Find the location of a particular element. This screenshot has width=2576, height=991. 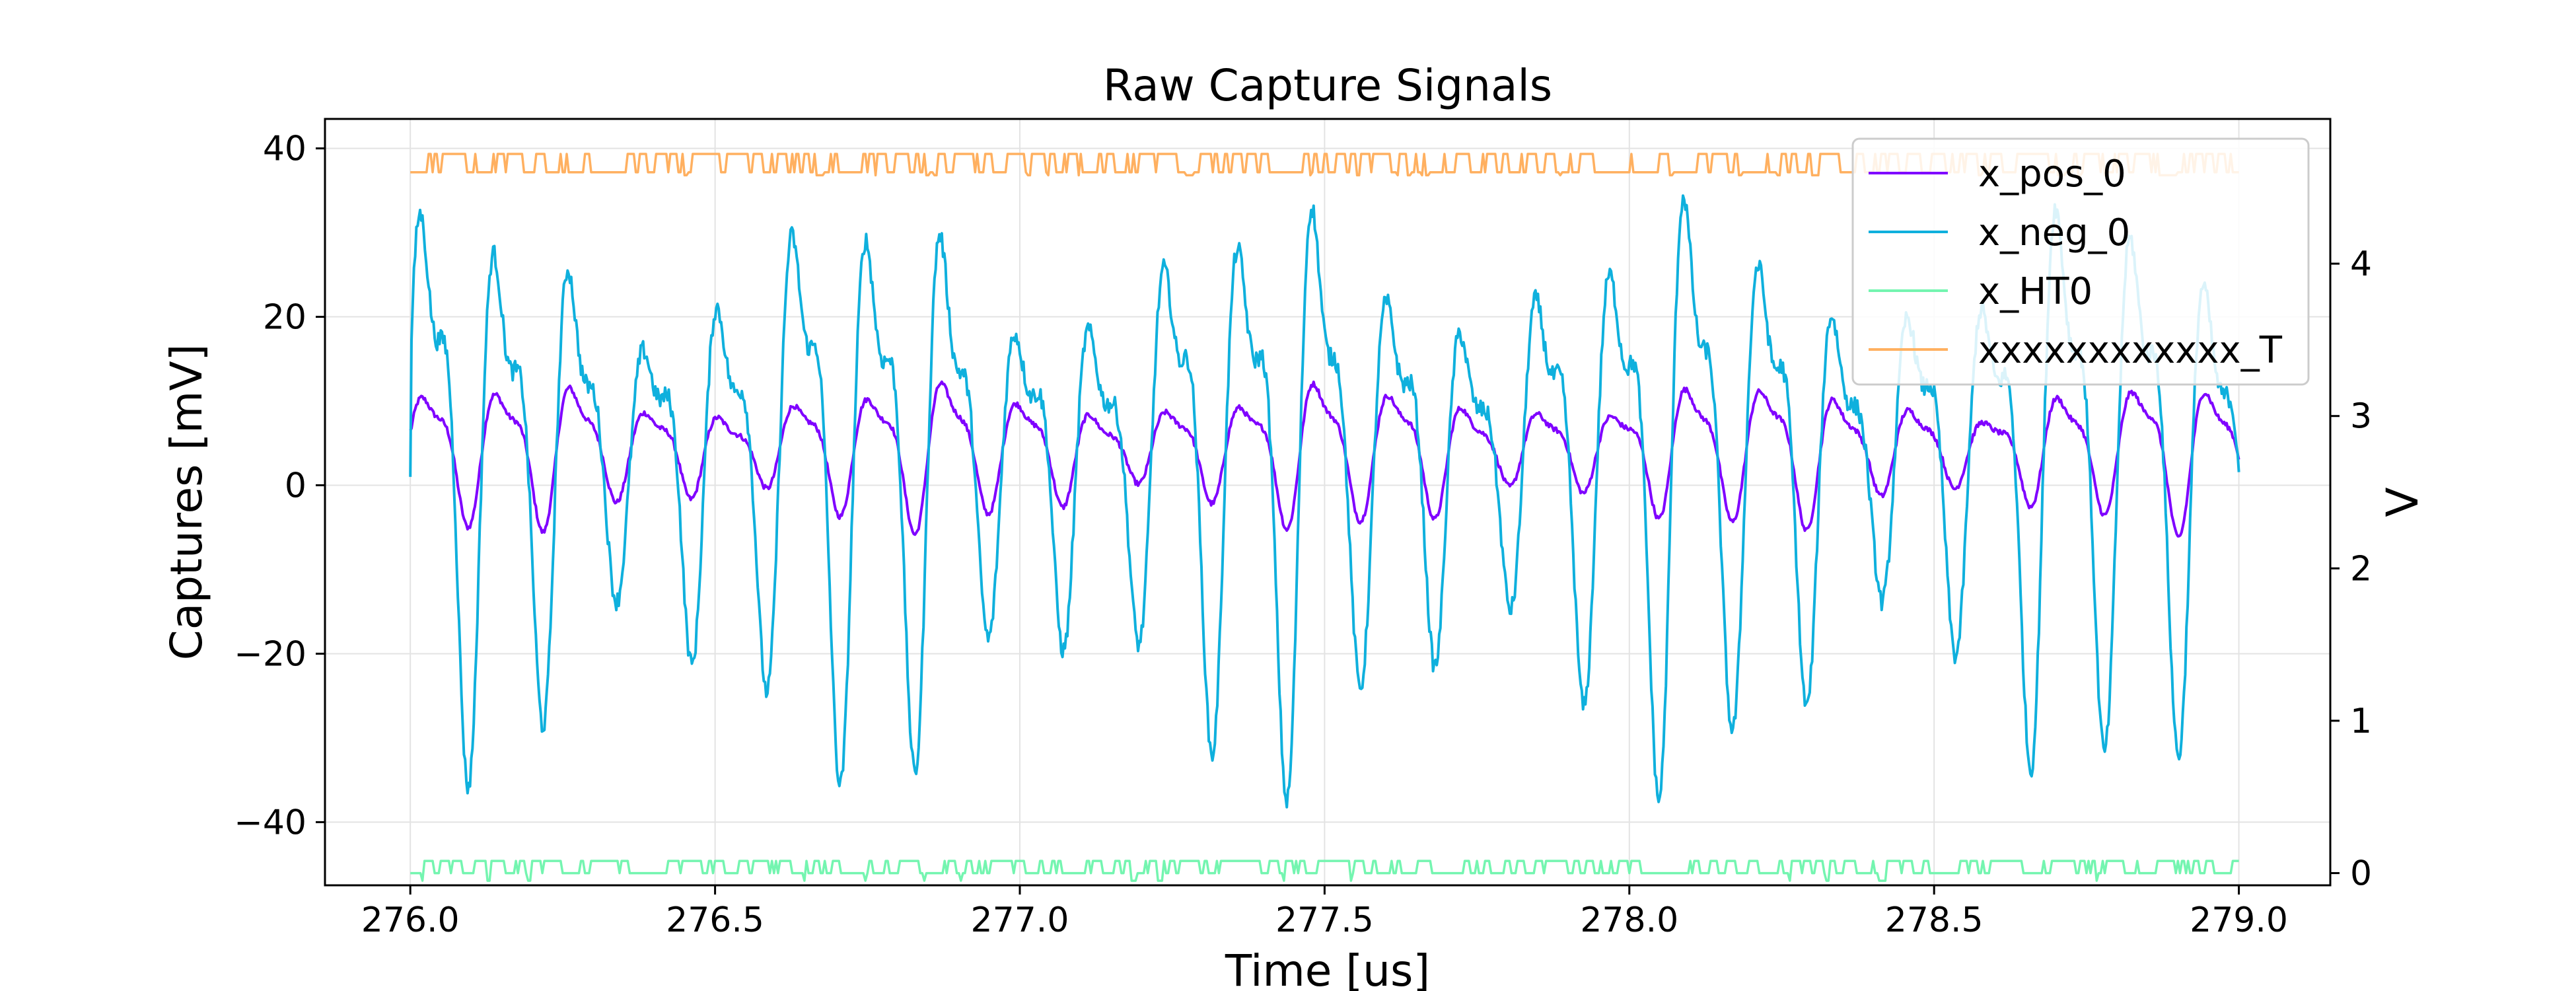

y2-tick-label: 3 is located at coordinates (2361, 417).